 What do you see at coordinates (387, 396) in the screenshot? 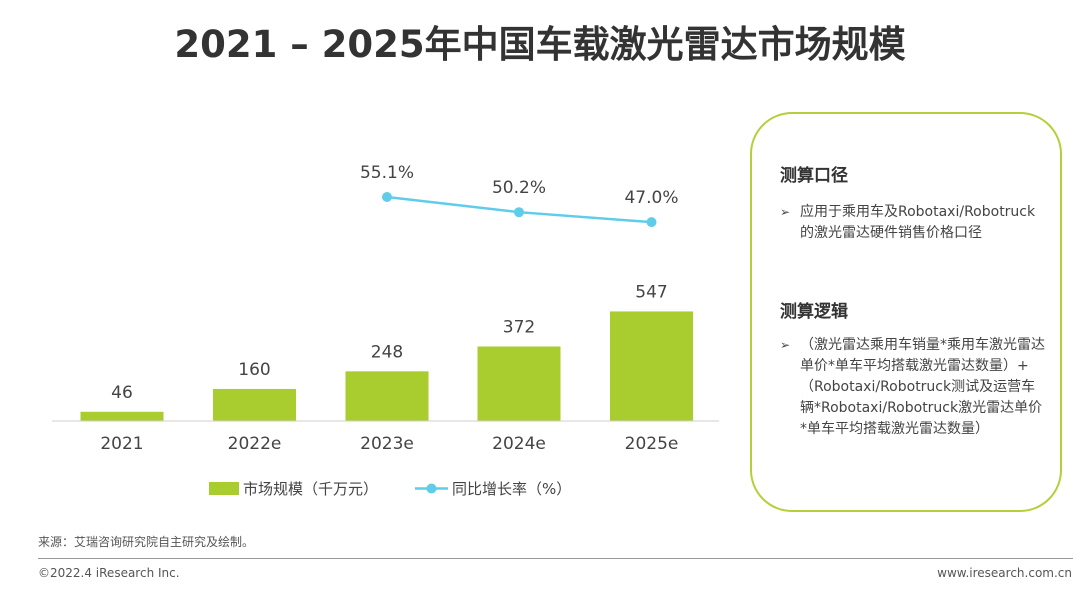
I see `bar-2023e` at bounding box center [387, 396].